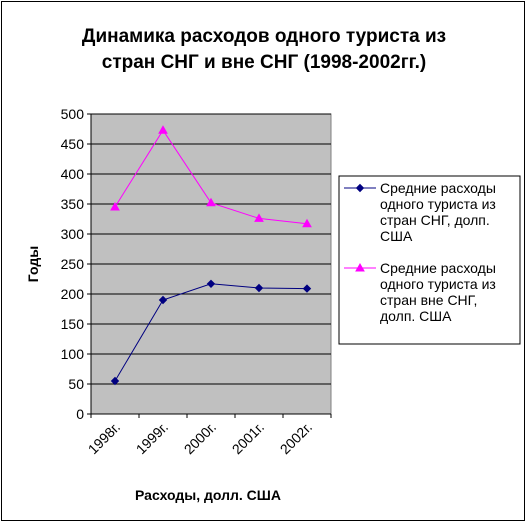 The width and height of the screenshot is (528, 524). I want to click on legend-box, so click(429, 260).